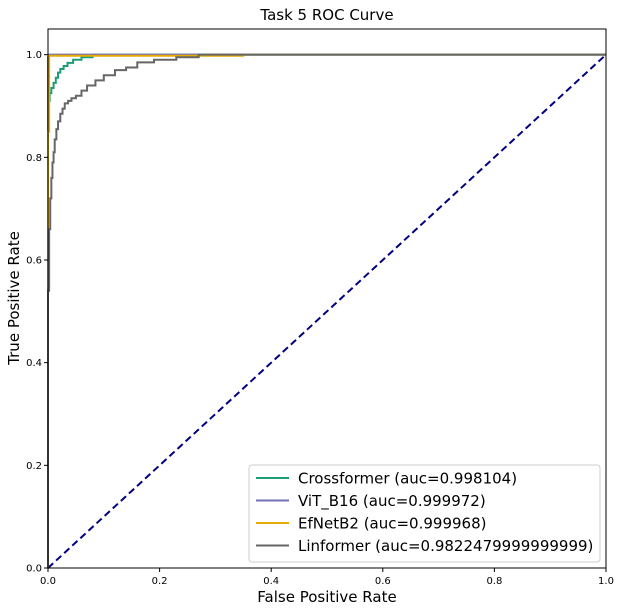  What do you see at coordinates (326, 15) in the screenshot?
I see `chart-title: Task 5 ROC Curve` at bounding box center [326, 15].